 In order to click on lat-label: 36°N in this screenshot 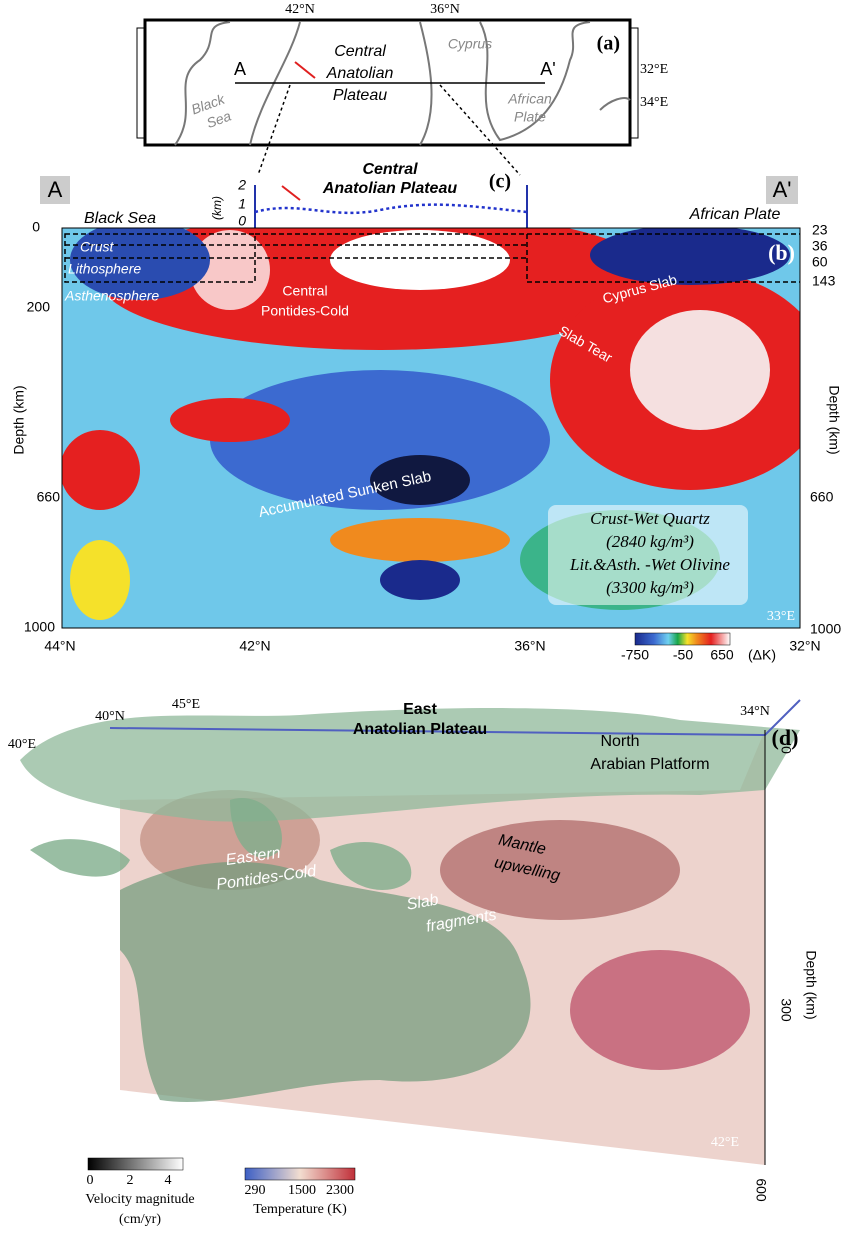, I will do `click(445, 9)`.